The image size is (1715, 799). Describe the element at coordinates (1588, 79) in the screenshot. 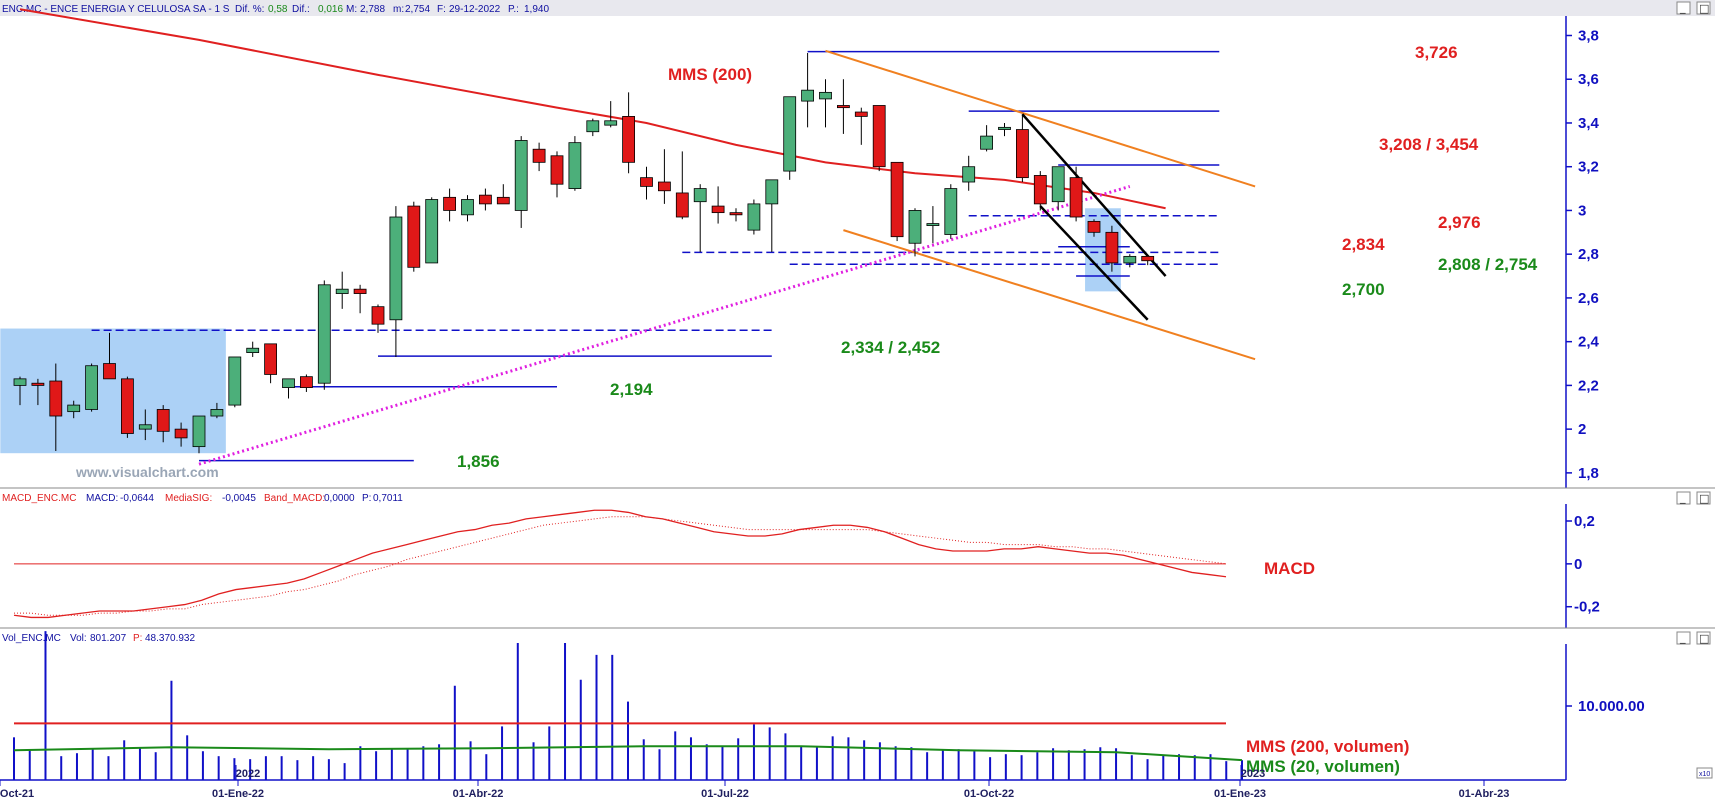

I see `price-tick-label: 3,6` at that location.